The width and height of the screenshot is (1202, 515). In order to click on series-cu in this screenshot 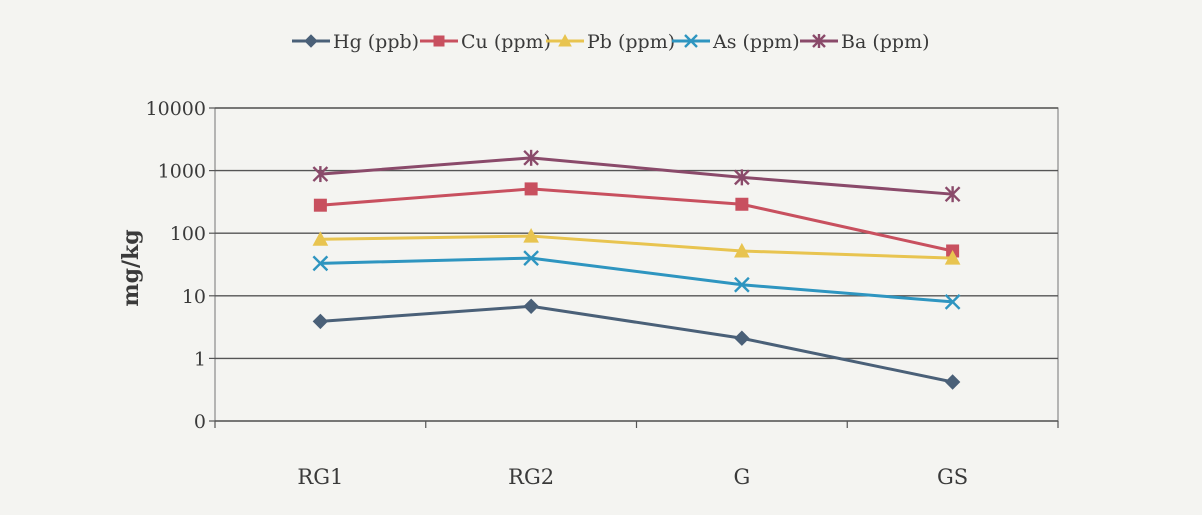, I will do `click(636, 220)`.